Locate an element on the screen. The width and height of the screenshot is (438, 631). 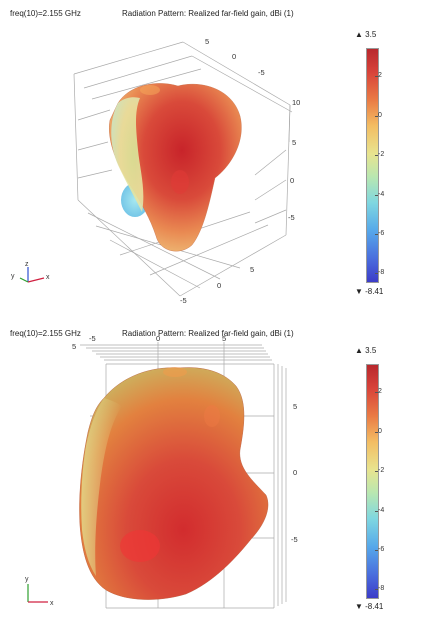
triad-z-label: z is located at coordinates (27, 264).